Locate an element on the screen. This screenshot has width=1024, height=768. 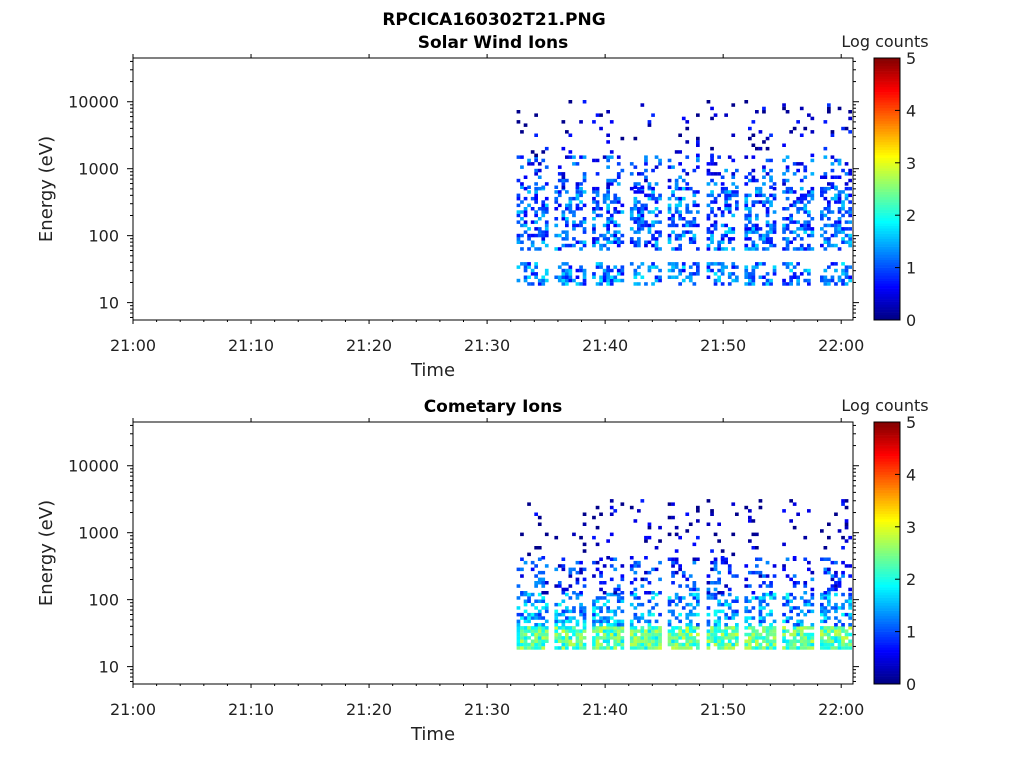
colorbar-label: Log counts is located at coordinates (884, 41).